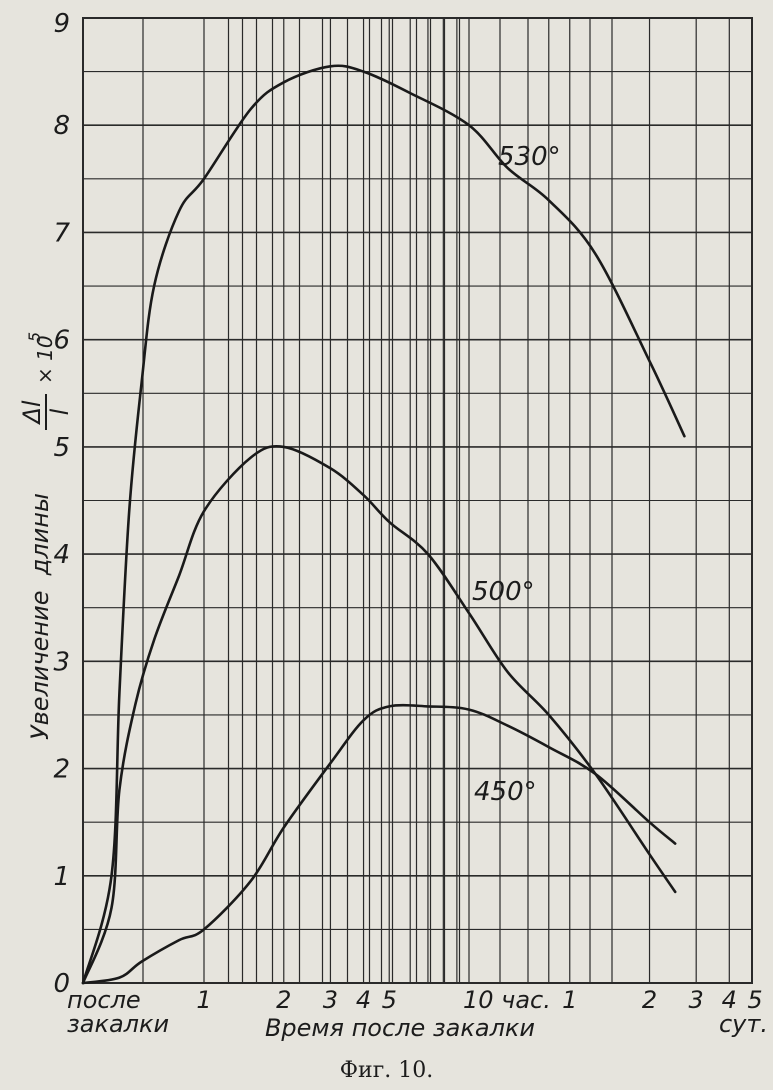  What do you see at coordinates (61, 341) in the screenshot?
I see `y-tick-label: 6` at bounding box center [61, 341].